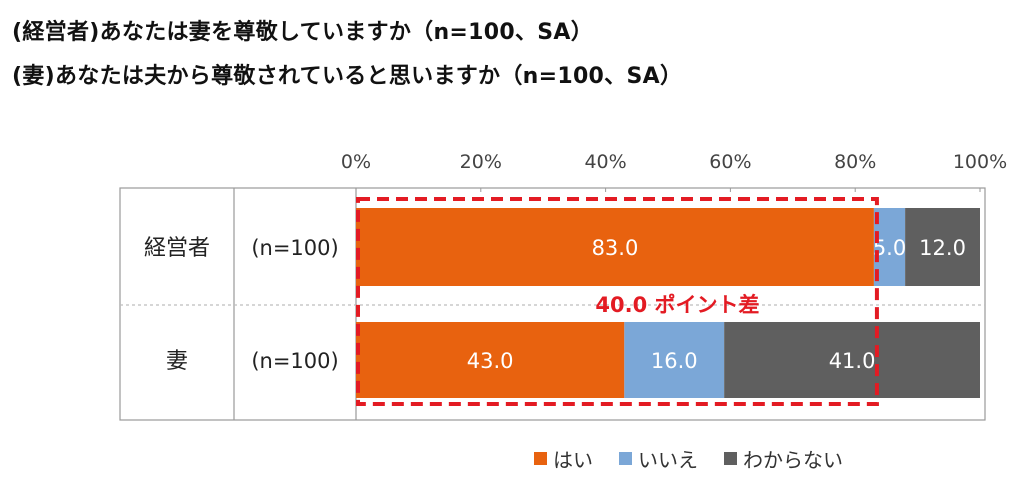  I want to click on x-tick-label: 20%, so click(481, 162).